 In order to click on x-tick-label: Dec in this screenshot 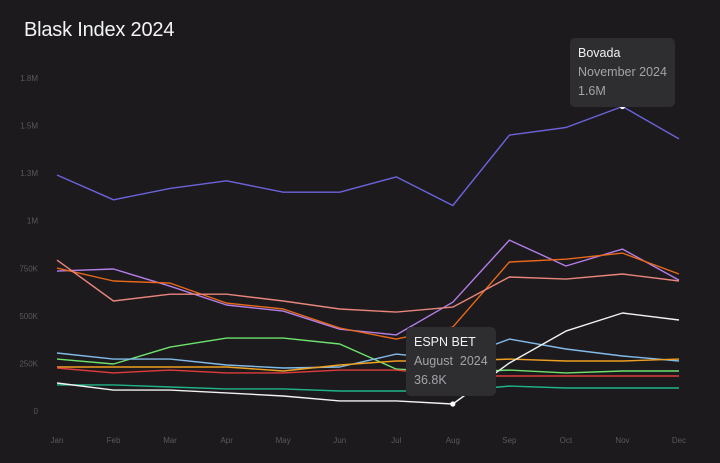, I will do `click(679, 440)`.